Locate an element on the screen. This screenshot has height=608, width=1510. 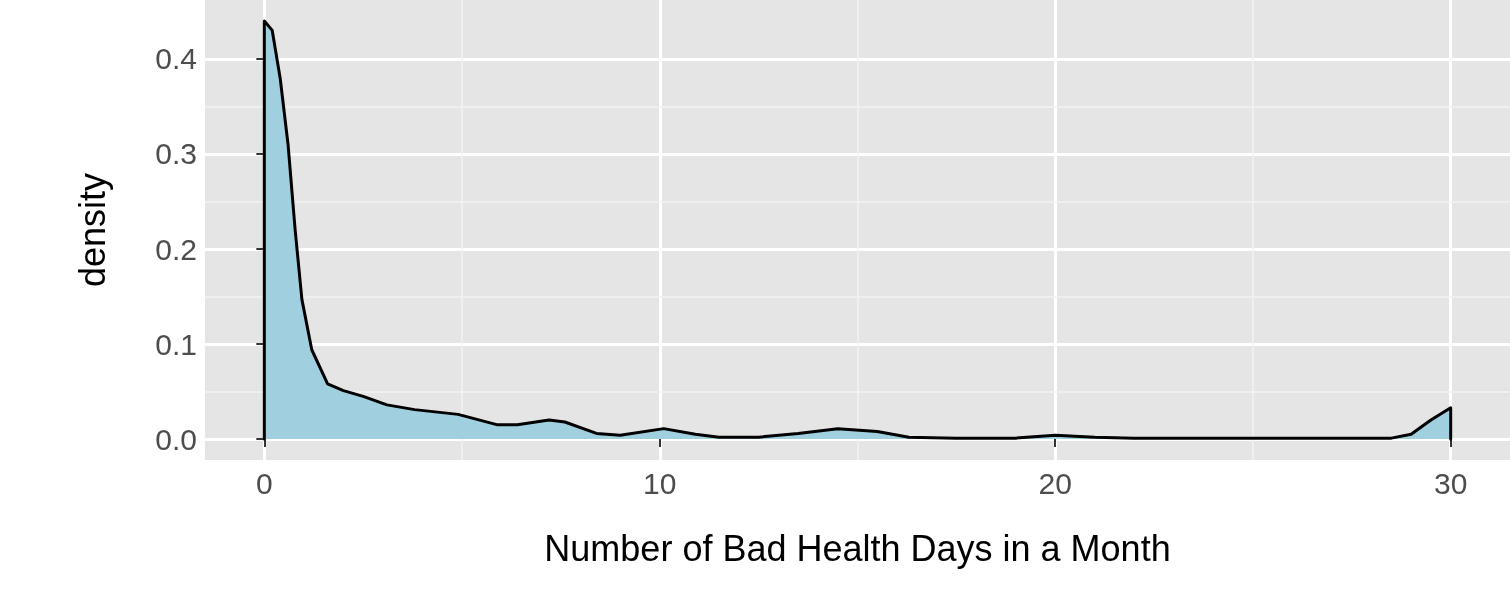
x-tick-label: 20 is located at coordinates (1055, 483).